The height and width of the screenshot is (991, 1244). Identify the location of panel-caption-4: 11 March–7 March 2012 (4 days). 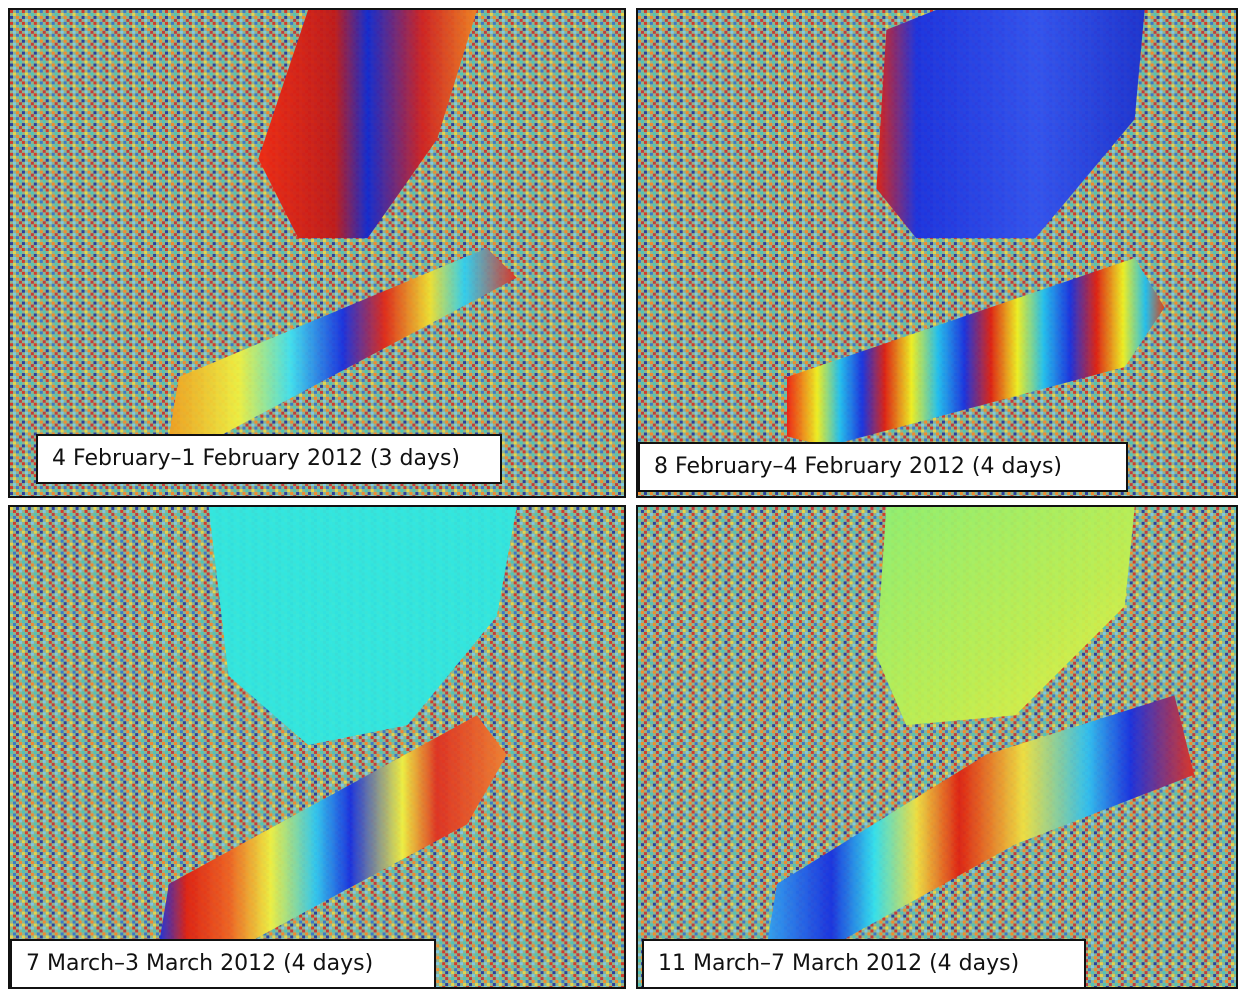
(864, 963).